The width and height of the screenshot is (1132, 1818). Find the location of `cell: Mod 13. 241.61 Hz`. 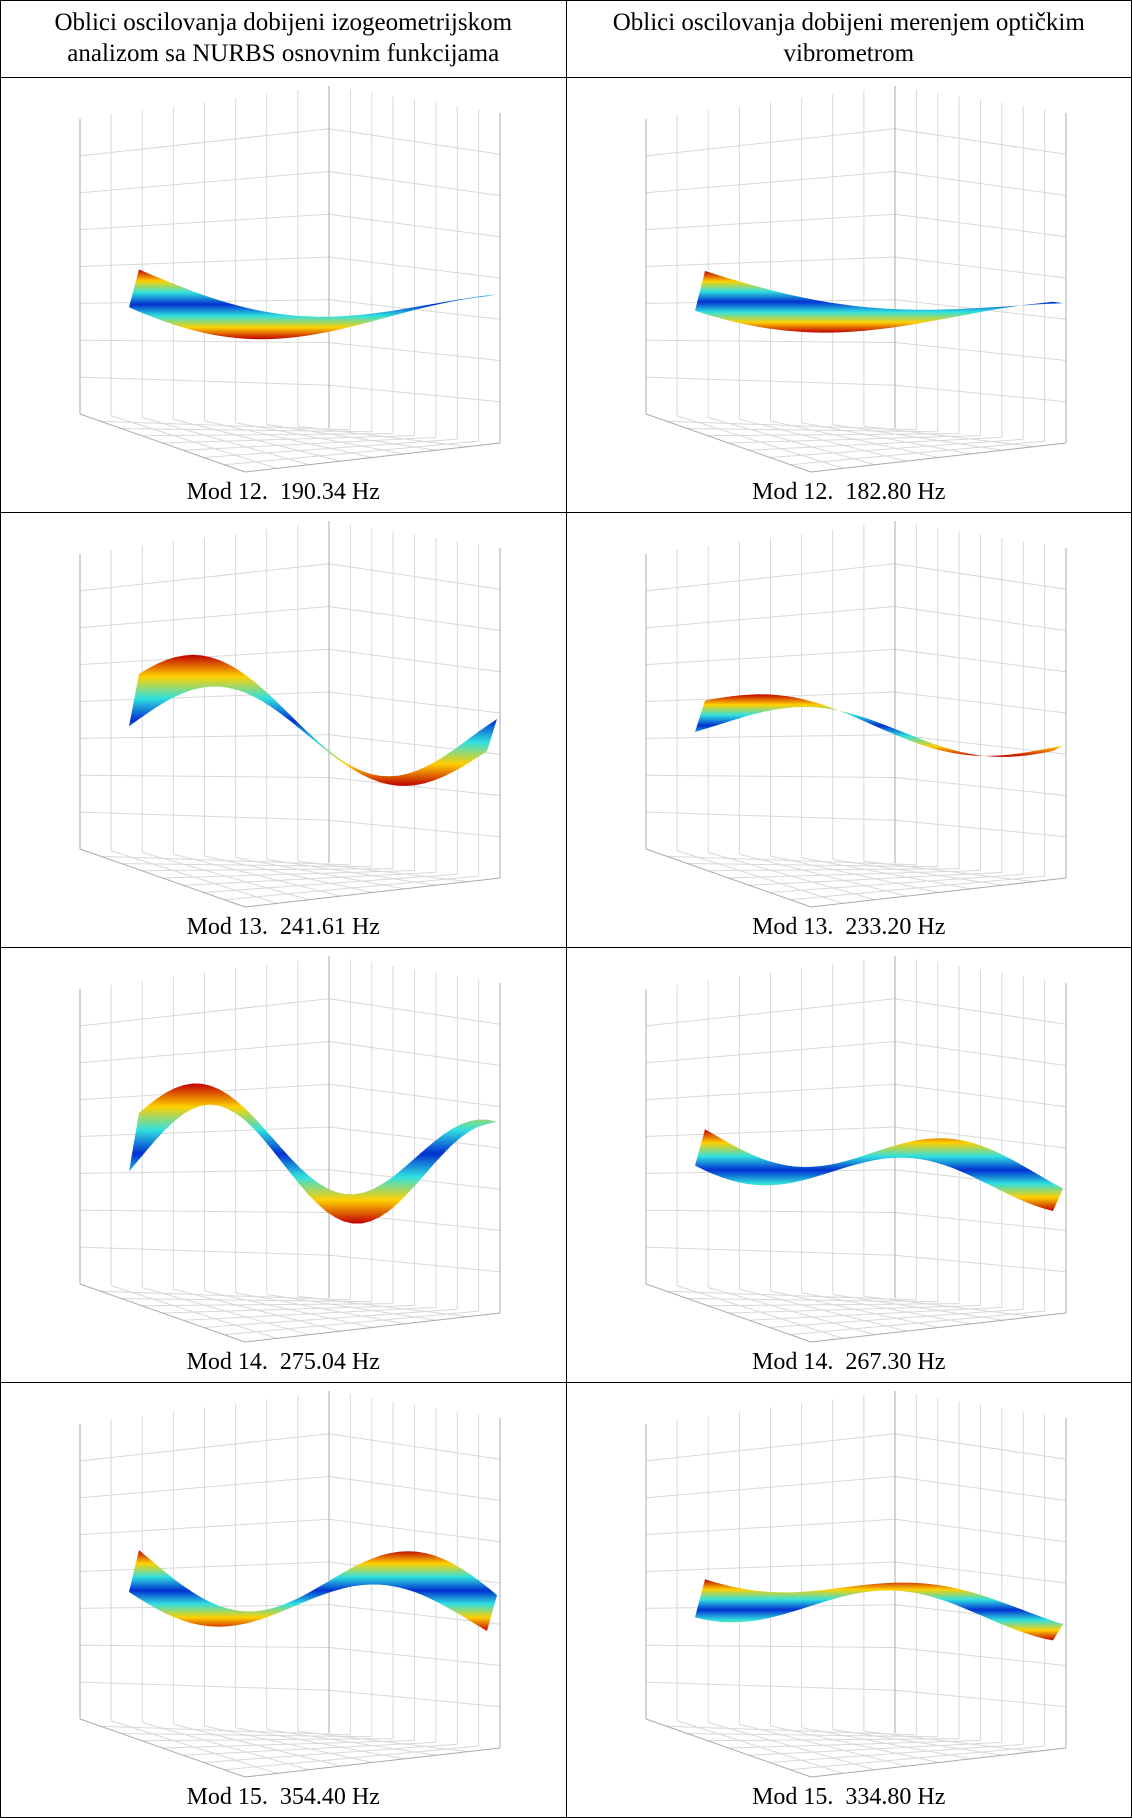

cell: Mod 13. 241.61 Hz is located at coordinates (283, 730).